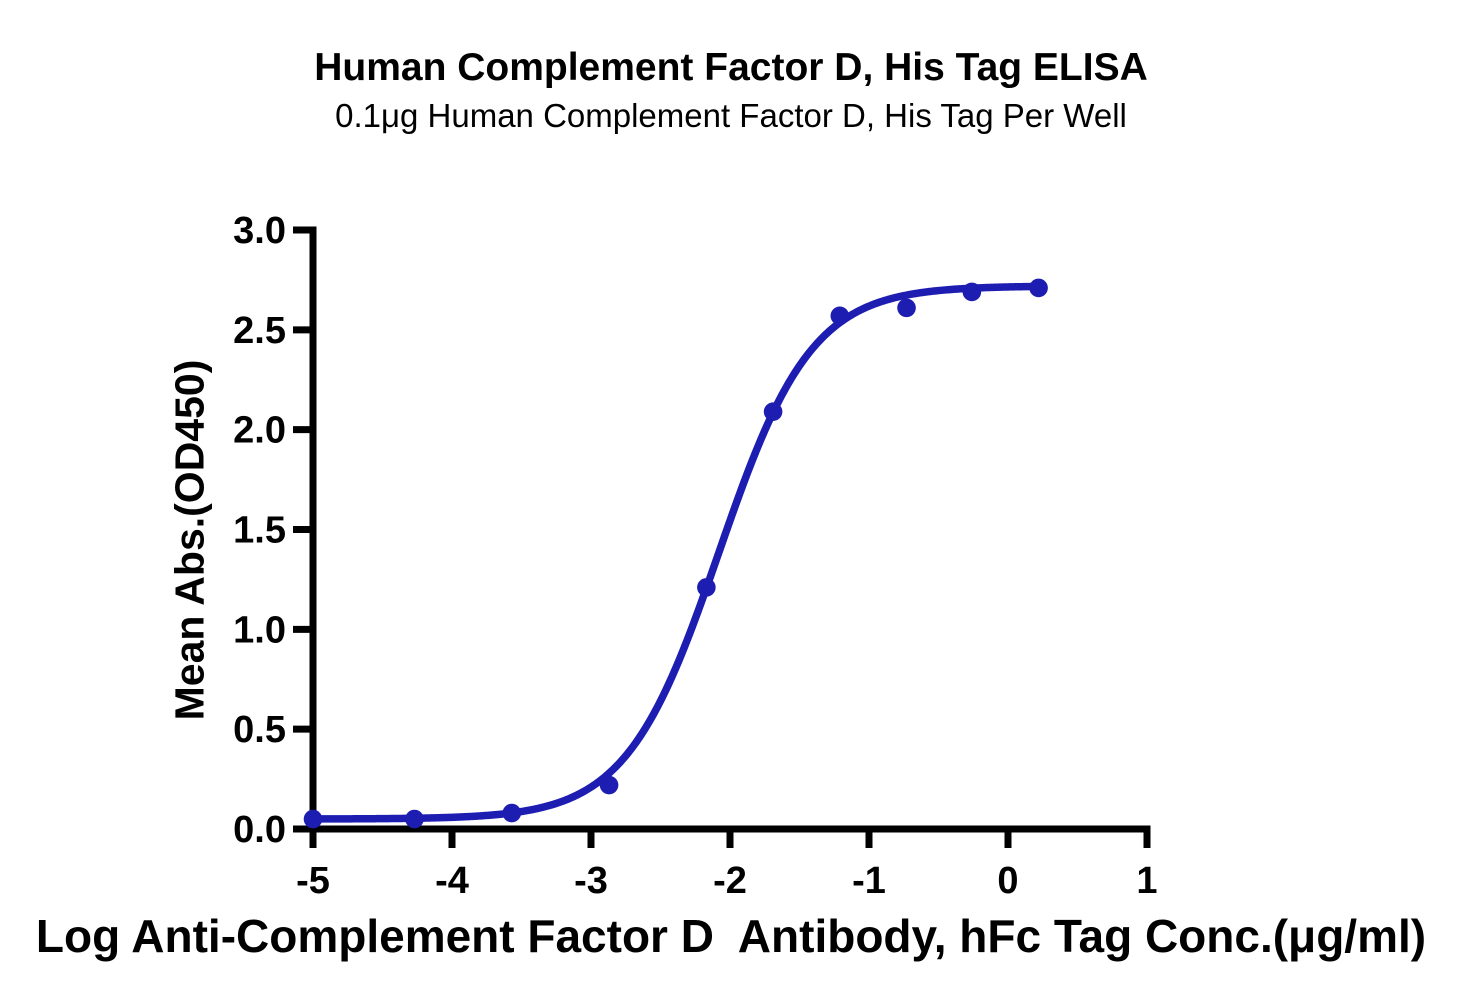 This screenshot has height=1004, width=1462. I want to click on x-tick-label: 1, so click(1146, 881).